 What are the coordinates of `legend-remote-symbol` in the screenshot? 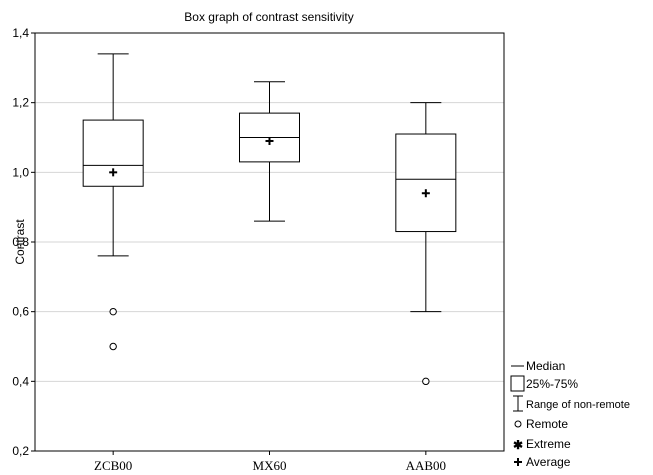 It's located at (518, 424).